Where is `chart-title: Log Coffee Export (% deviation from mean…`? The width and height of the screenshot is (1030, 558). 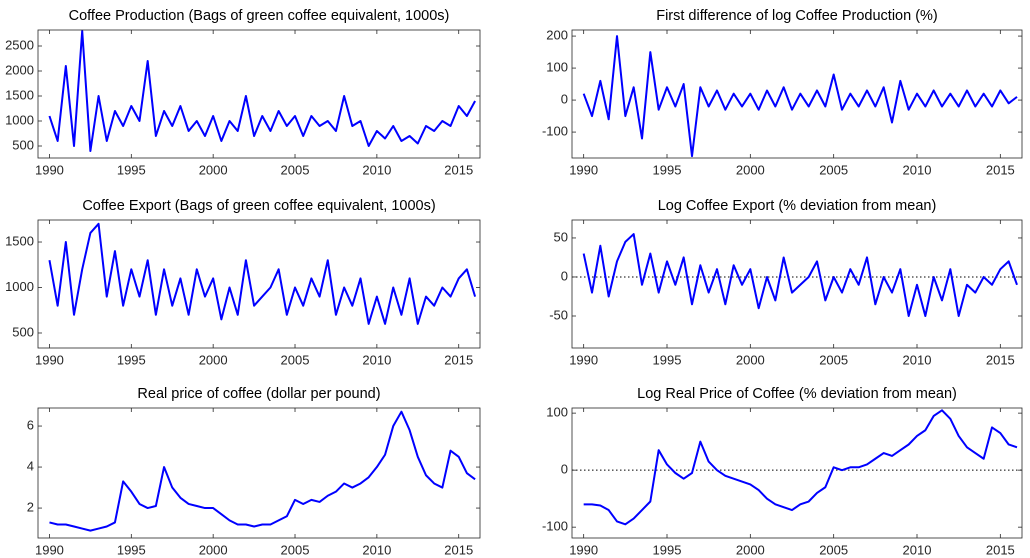 chart-title: Log Coffee Export (% deviation from mean… is located at coordinates (797, 206).